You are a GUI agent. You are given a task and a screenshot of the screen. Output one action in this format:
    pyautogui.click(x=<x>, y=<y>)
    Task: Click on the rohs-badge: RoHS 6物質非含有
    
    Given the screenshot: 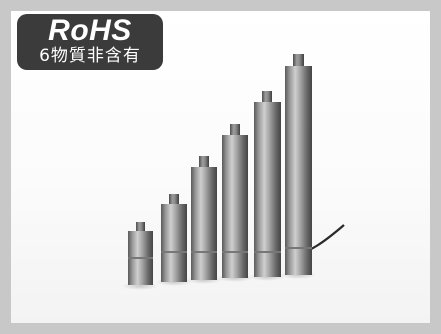 What is the action you would take?
    pyautogui.click(x=90, y=42)
    